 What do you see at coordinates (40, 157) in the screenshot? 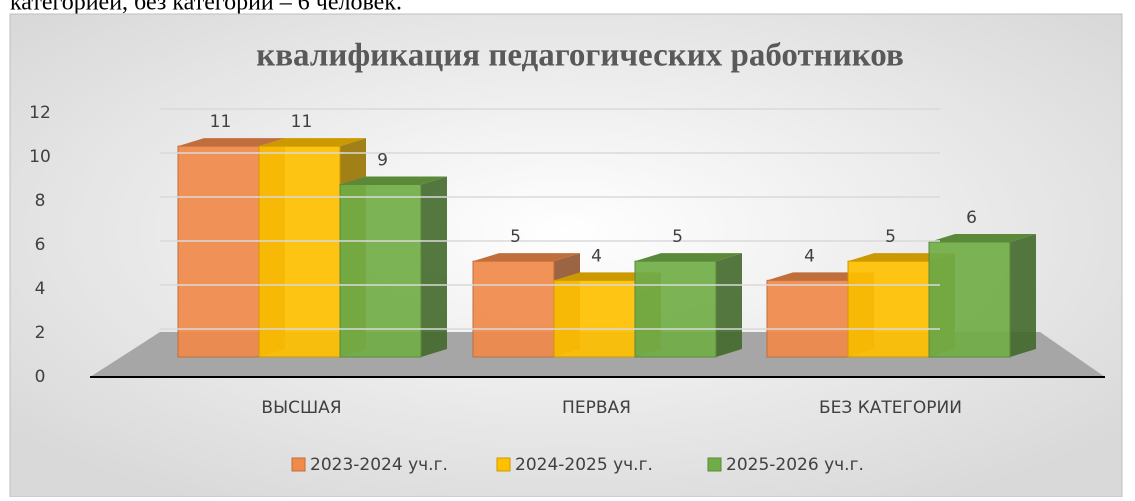
I see `y-tick-label: 10` at bounding box center [40, 157].